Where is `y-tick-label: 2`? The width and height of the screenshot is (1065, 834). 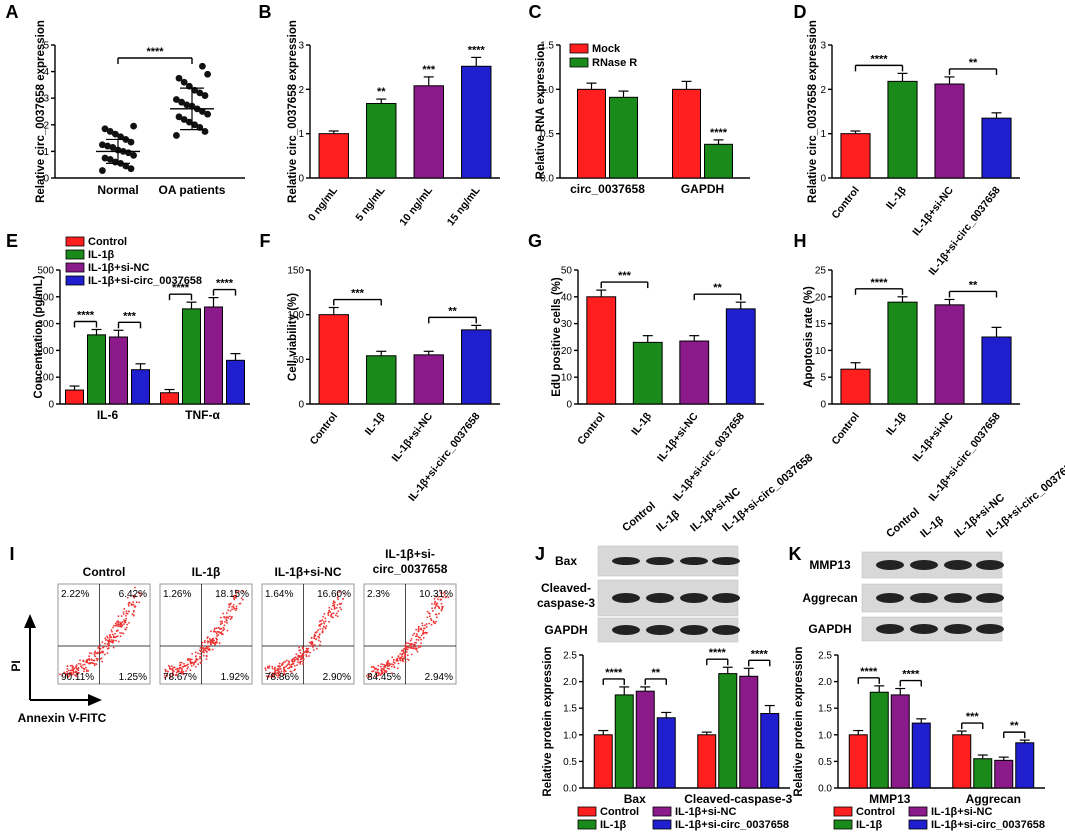 y-tick-label: 2 is located at coordinates (301, 90).